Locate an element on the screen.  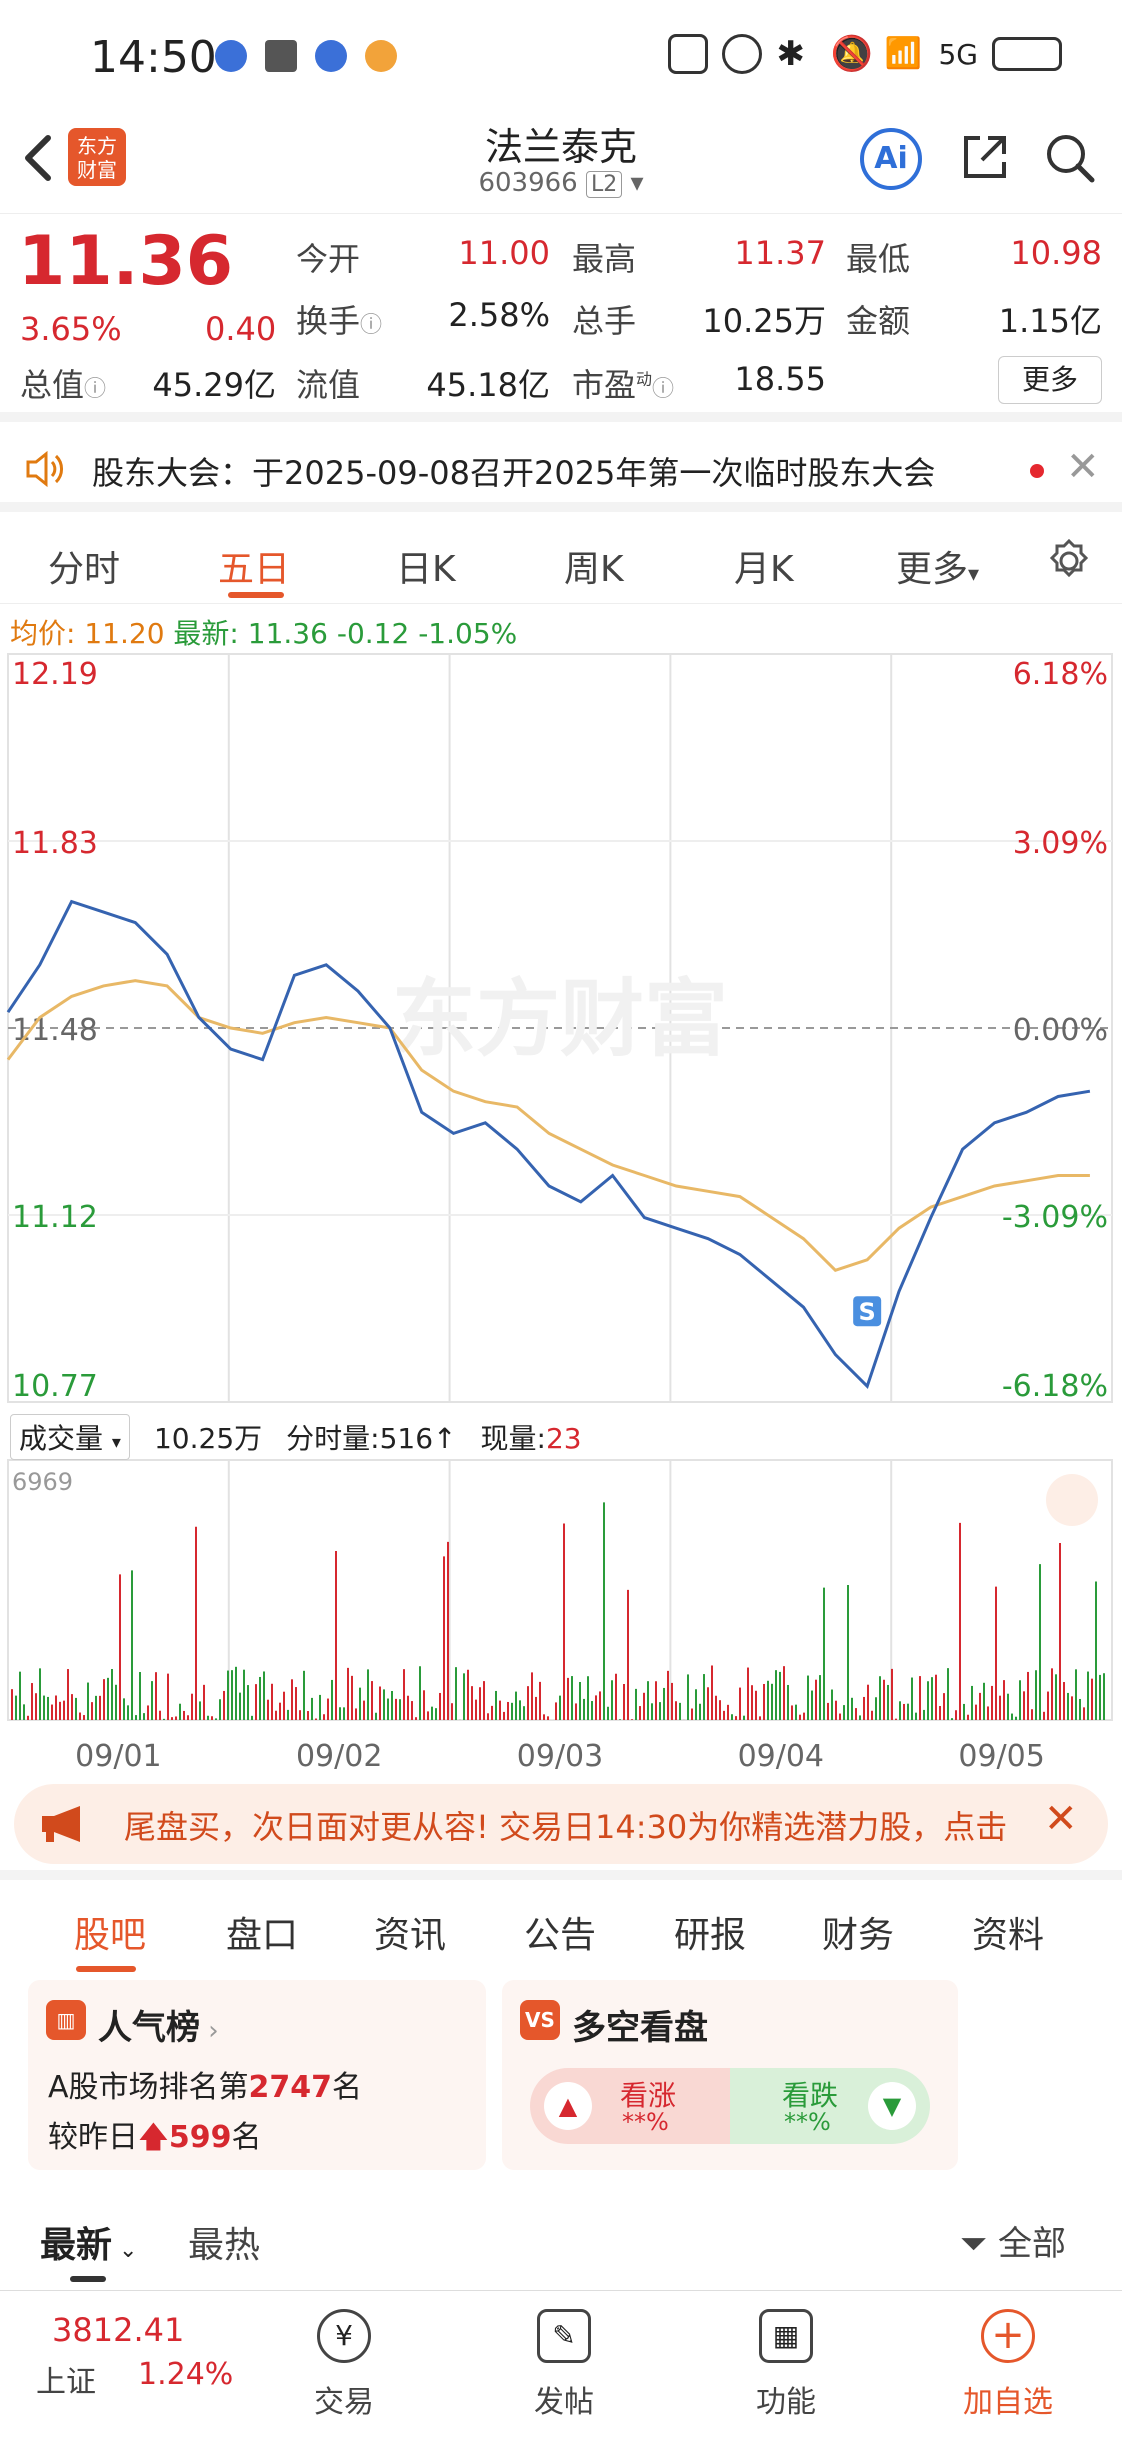
expand-icon is located at coordinates (1072, 1500).